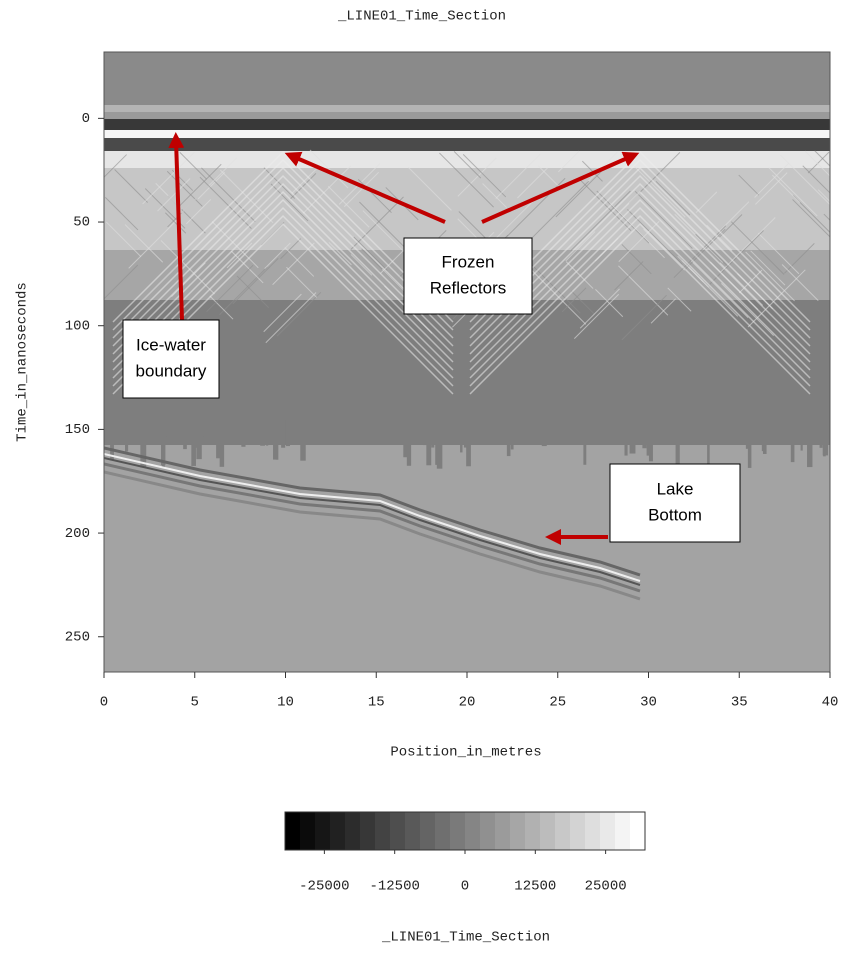 The width and height of the screenshot is (843, 955). I want to click on y-tick-label: 200, so click(77, 534).